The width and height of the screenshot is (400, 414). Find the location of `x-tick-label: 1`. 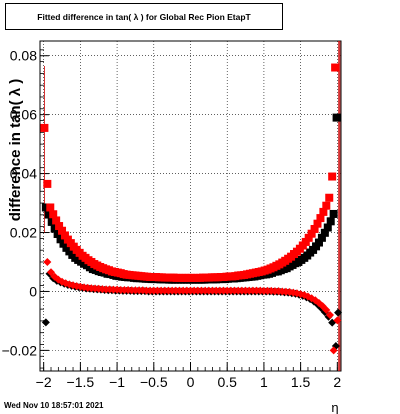

x-tick-label: 1 is located at coordinates (264, 382).